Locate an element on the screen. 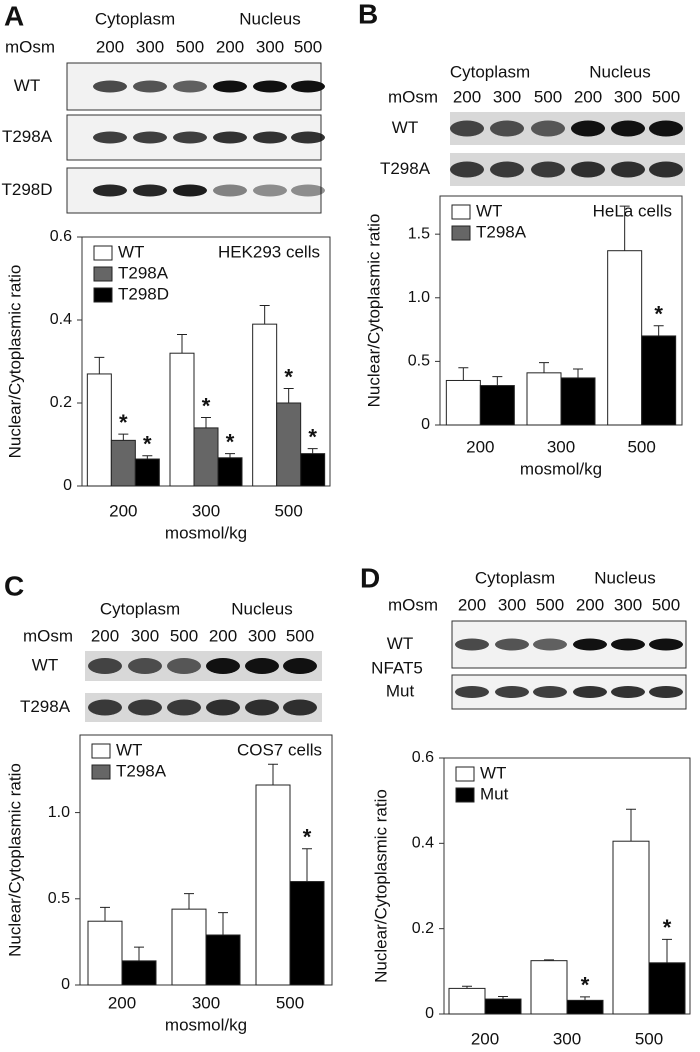 This screenshot has height=1052, width=700. row-label: Mut is located at coordinates (400, 690).